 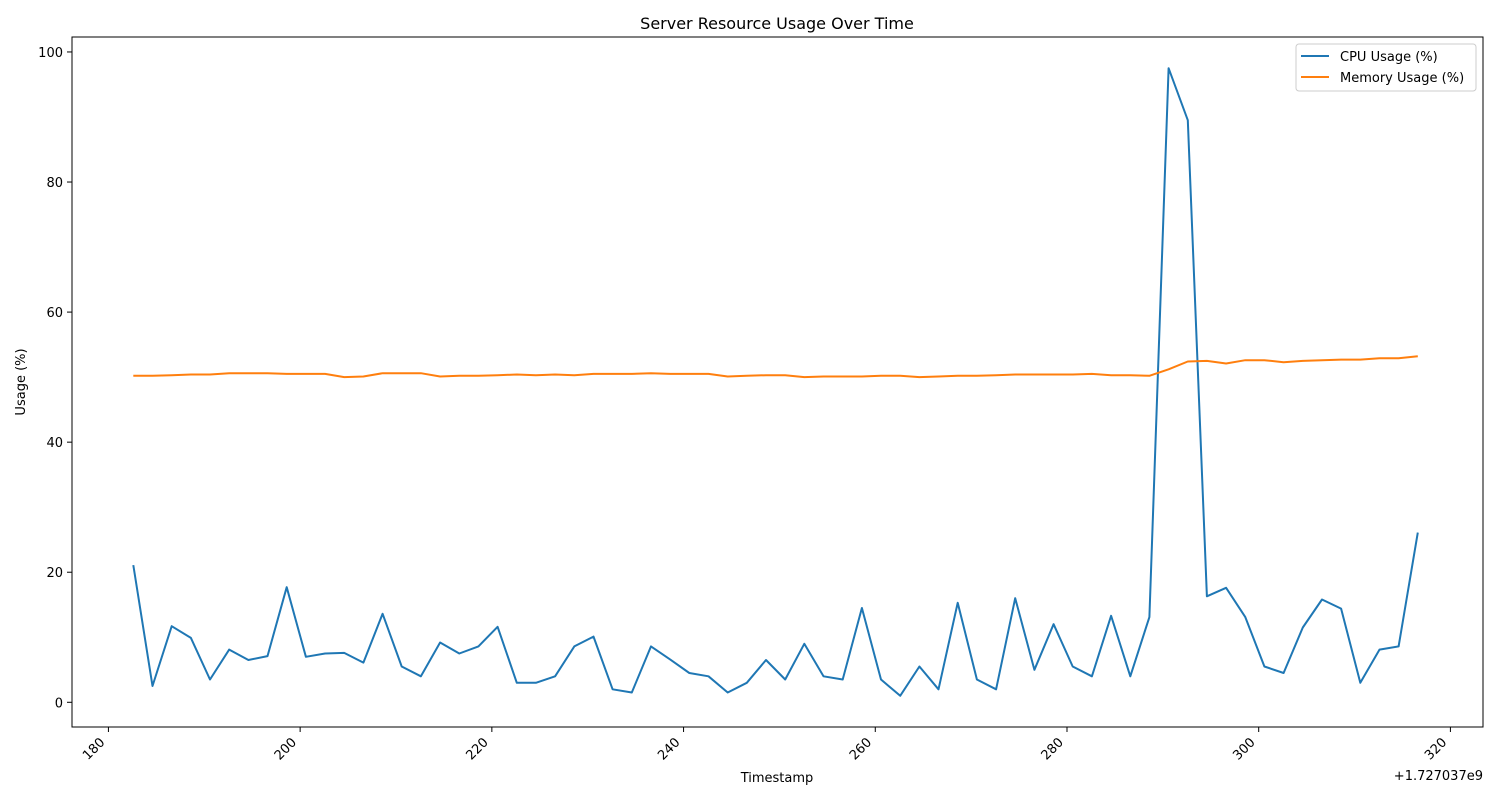 I want to click on y-tick-label: 100, so click(x=50, y=53).